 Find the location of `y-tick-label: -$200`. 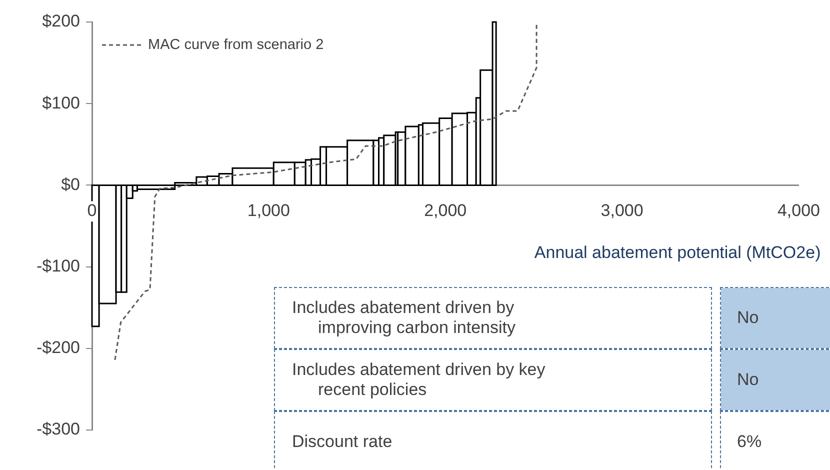

y-tick-label: -$200 is located at coordinates (58, 348).